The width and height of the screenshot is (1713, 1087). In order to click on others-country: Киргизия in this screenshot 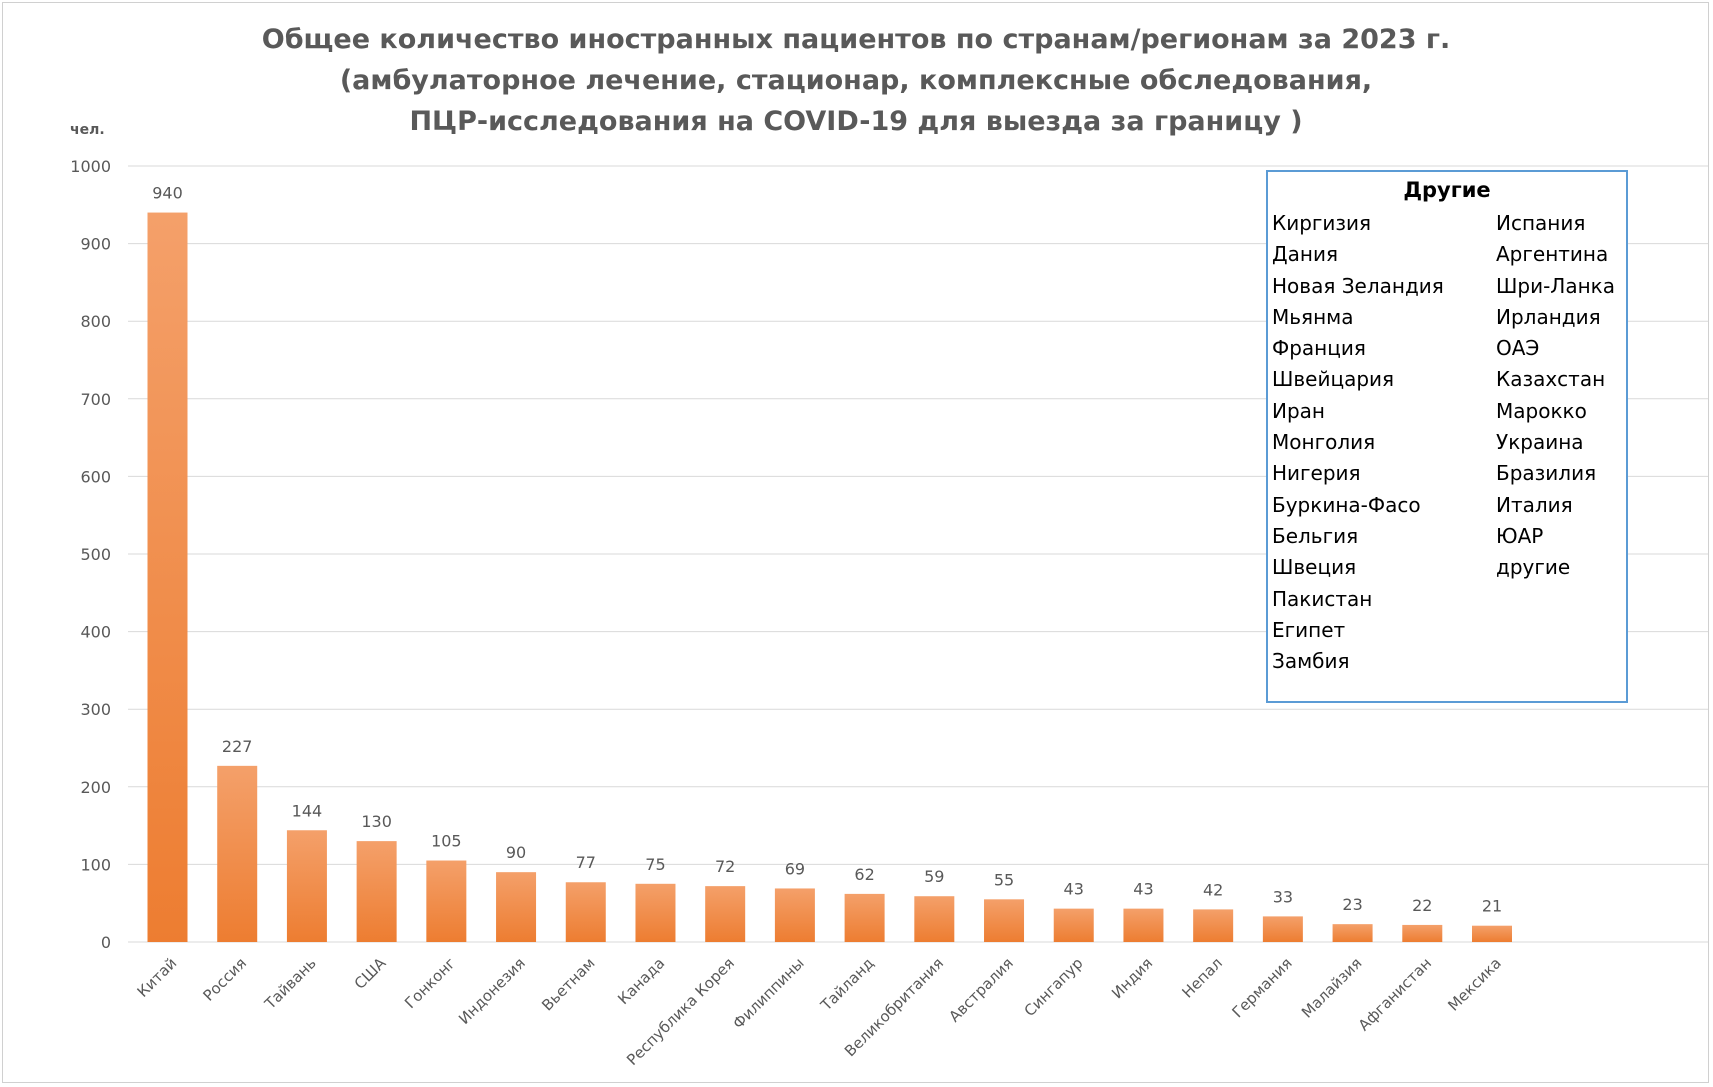, I will do `click(1322, 223)`.